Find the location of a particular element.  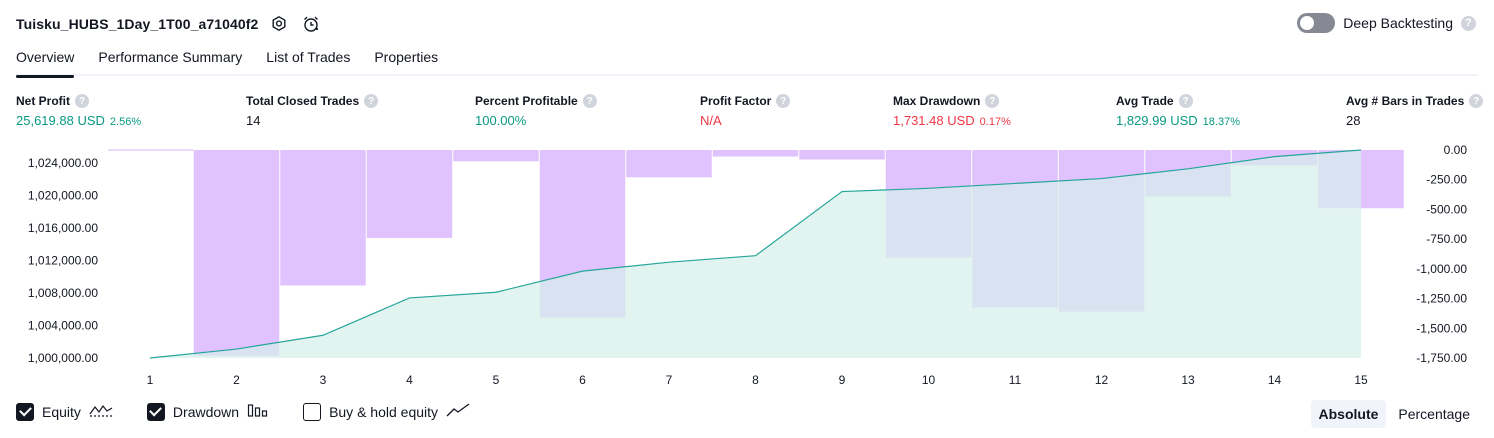

metric-net-profit: Net Profit? 25,619.88 USD 2.56% is located at coordinates (78, 111).